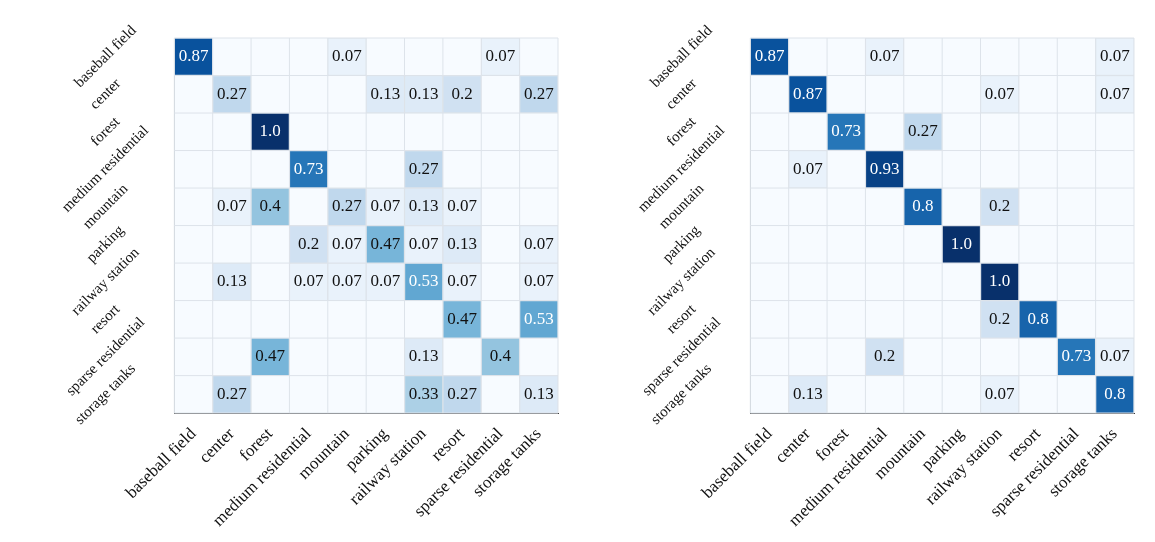  What do you see at coordinates (423, 393) in the screenshot?
I see `data-label: 0.33` at bounding box center [423, 393].